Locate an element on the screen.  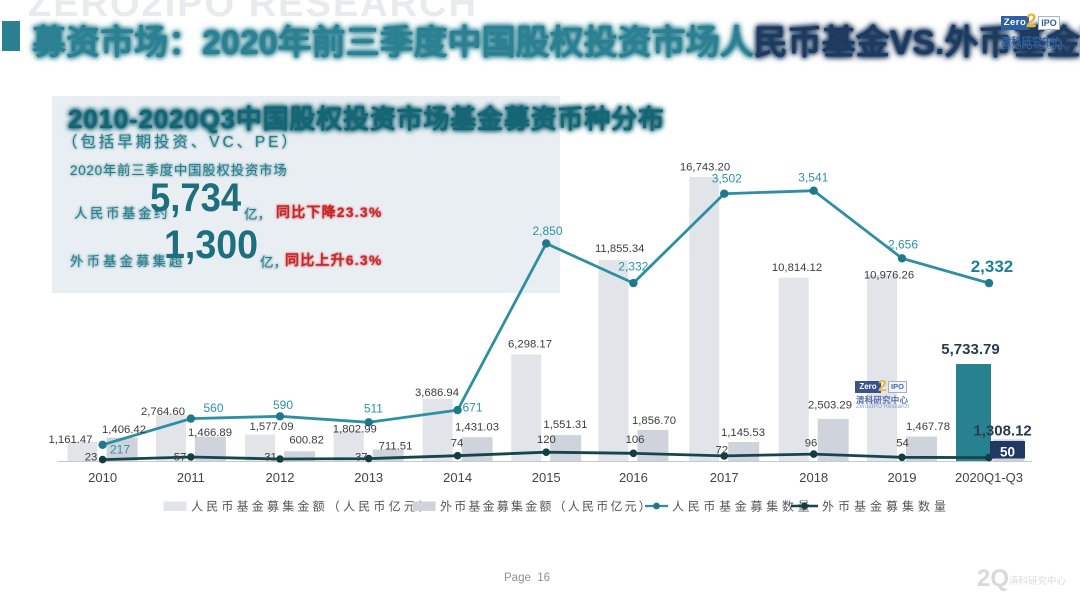
svg-text: 10,976.26 is located at coordinates (889, 275).